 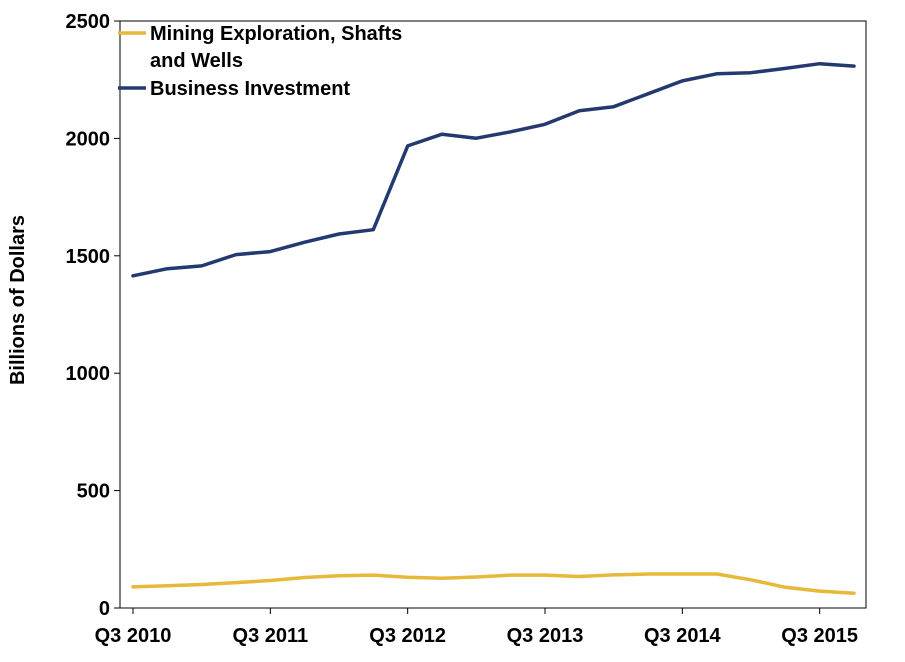 I want to click on y-tick-label: 500, so click(x=93, y=492).